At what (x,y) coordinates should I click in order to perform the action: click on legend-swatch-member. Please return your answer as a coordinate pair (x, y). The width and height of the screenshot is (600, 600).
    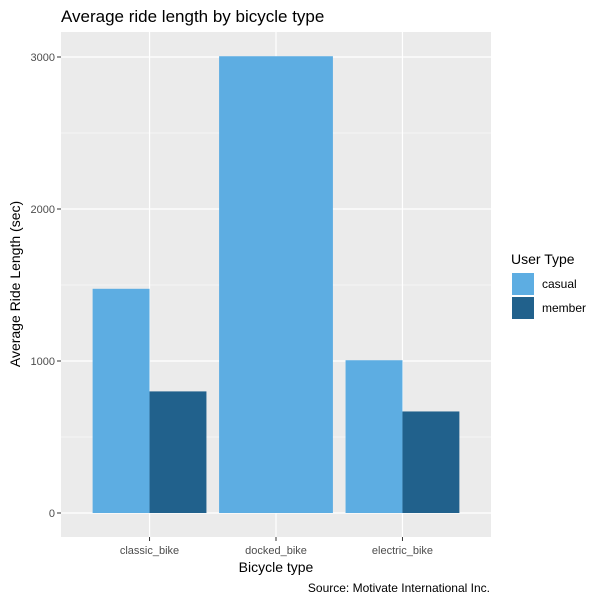
    Looking at the image, I should click on (523, 308).